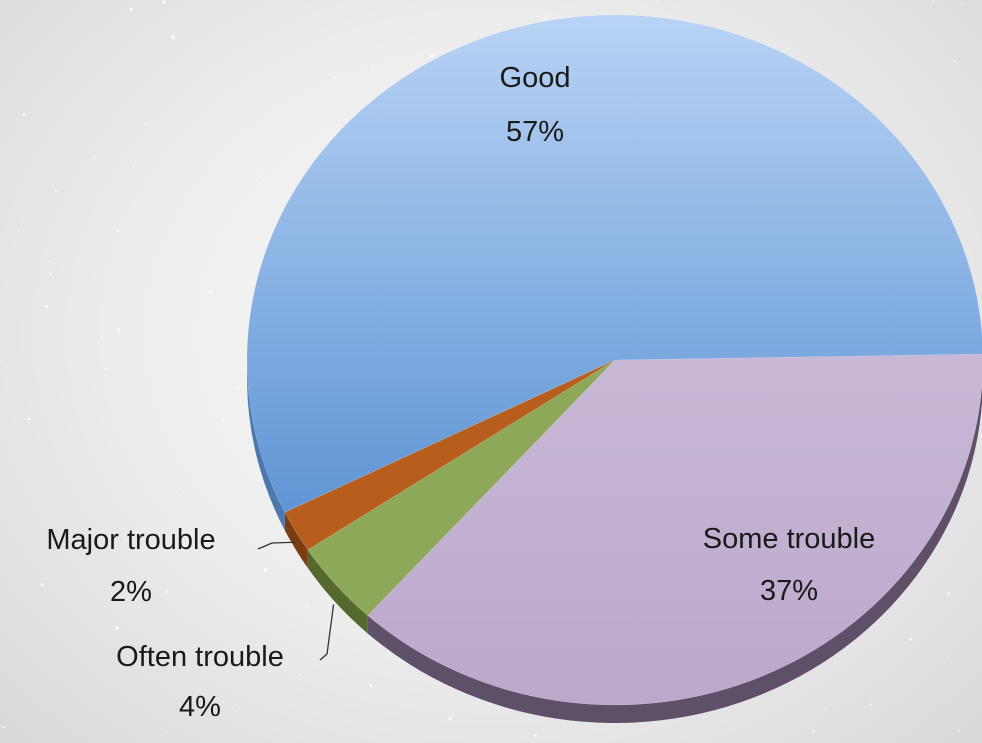  I want to click on slice-pct-major-trouble: 2%, so click(131, 592).